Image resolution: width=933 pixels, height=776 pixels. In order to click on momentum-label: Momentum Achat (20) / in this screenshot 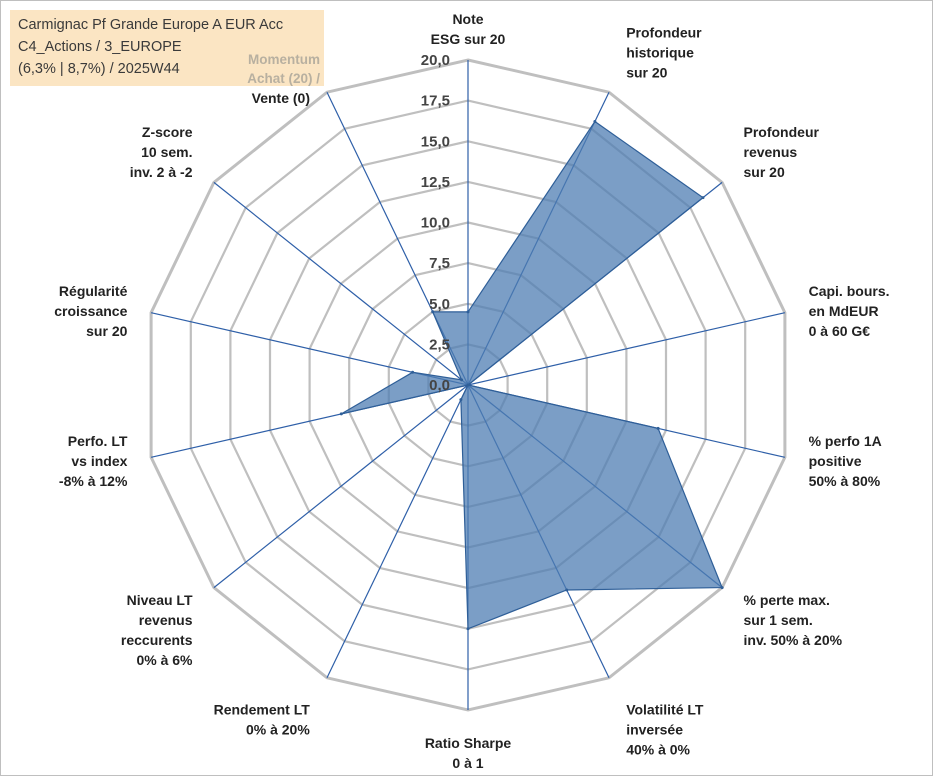, I will do `click(260, 69)`.